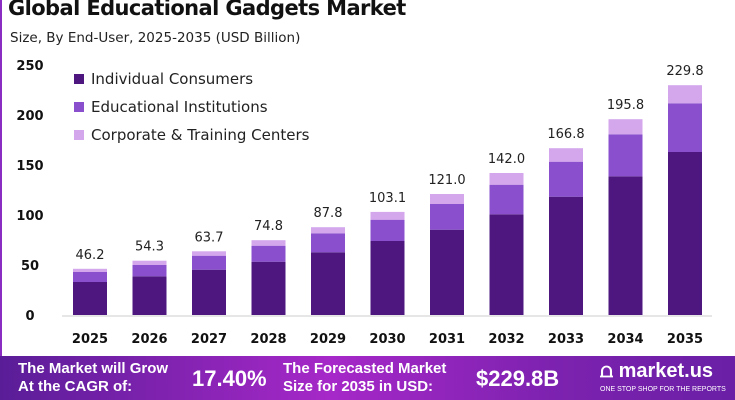 The width and height of the screenshot is (735, 400). I want to click on total-label: 46.2, so click(90, 255).